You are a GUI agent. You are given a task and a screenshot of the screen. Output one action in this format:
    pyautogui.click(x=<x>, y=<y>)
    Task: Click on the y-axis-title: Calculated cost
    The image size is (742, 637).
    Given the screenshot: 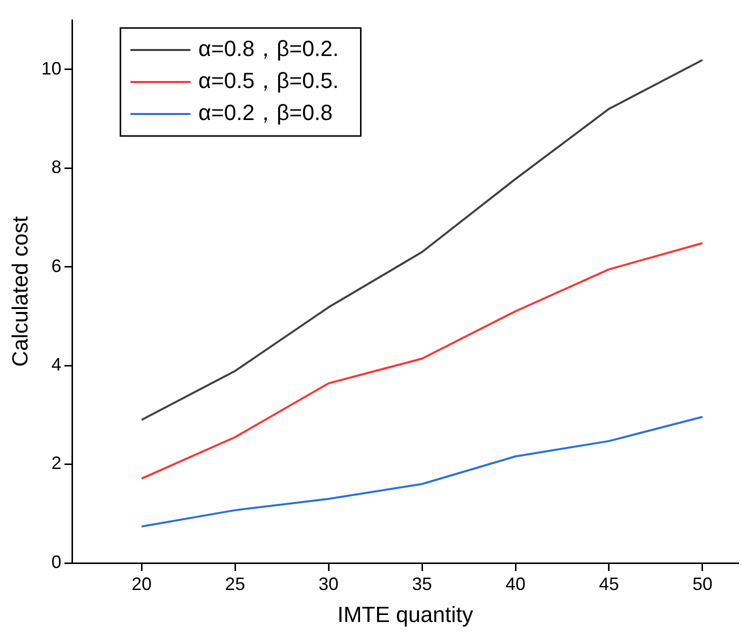 What is the action you would take?
    pyautogui.click(x=19, y=291)
    